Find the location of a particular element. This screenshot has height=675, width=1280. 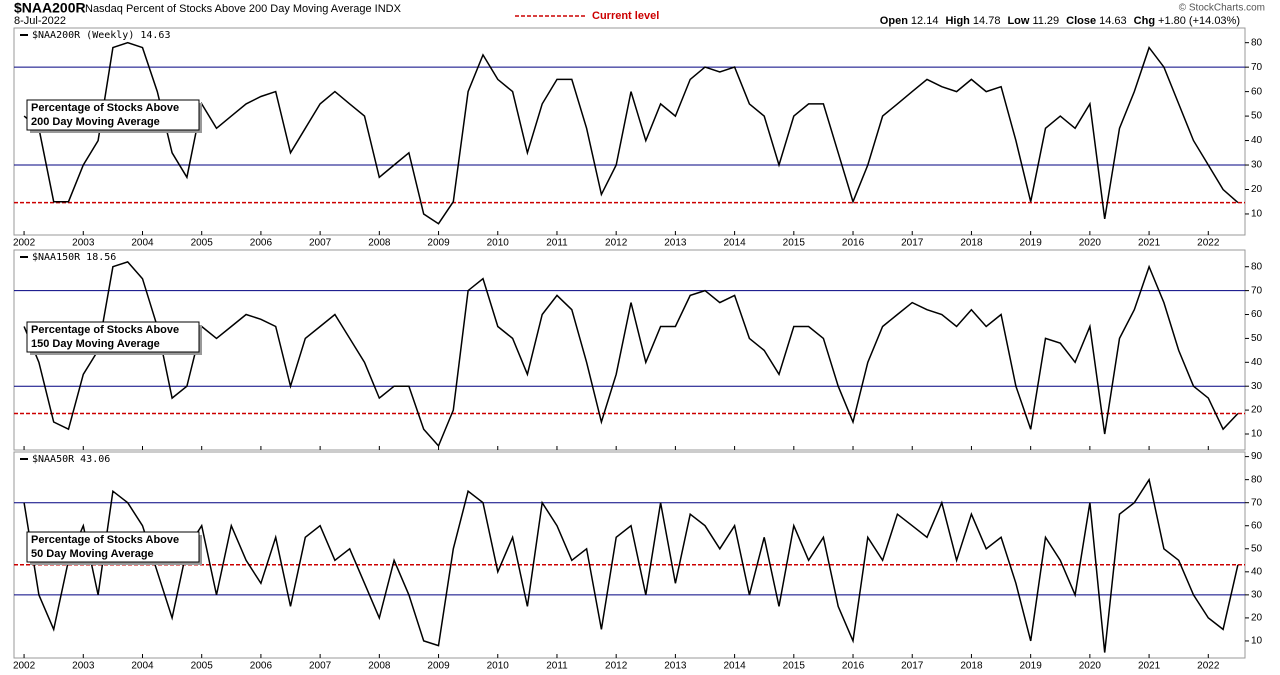

quote-label: High is located at coordinates (957, 21).